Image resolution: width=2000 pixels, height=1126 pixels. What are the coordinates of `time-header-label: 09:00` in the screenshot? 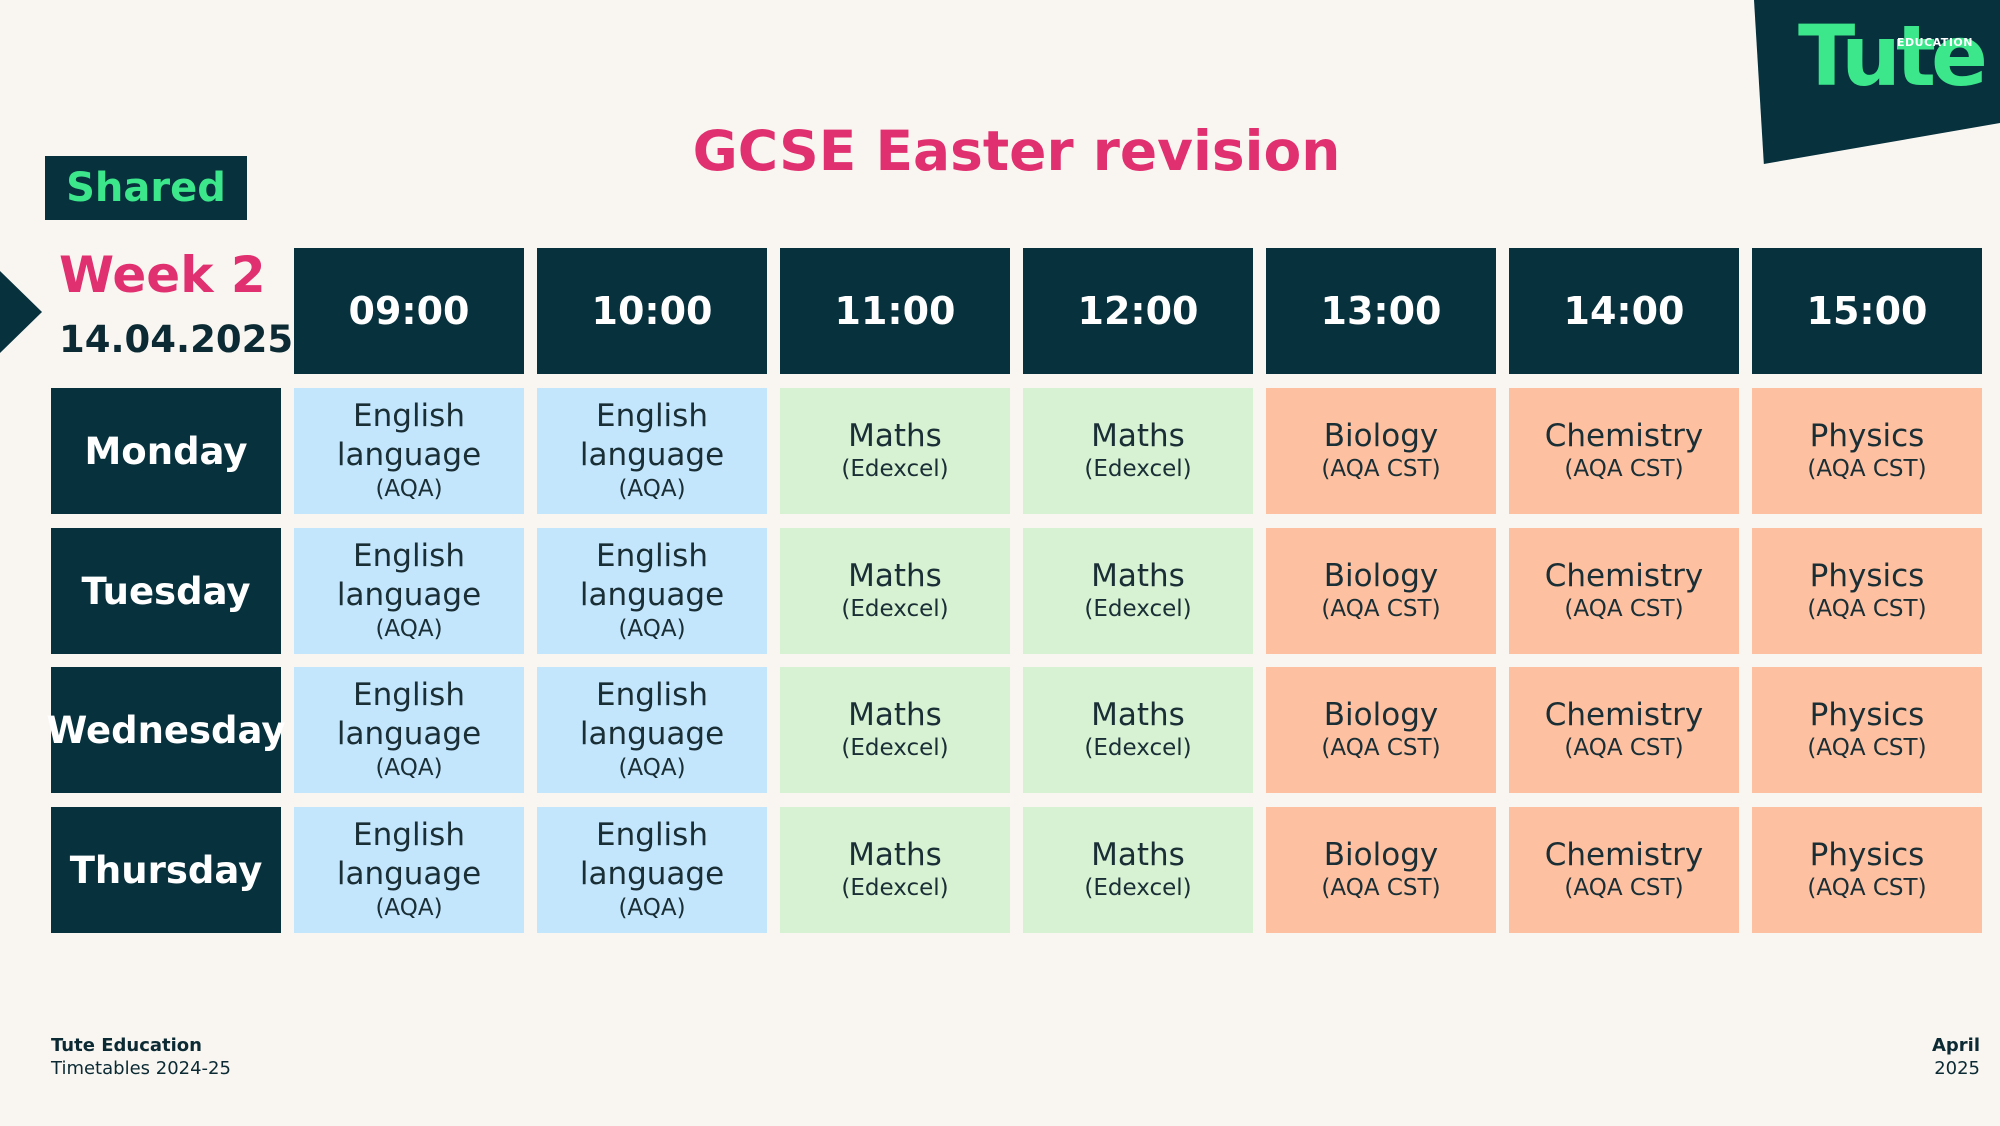 It's located at (409, 311).